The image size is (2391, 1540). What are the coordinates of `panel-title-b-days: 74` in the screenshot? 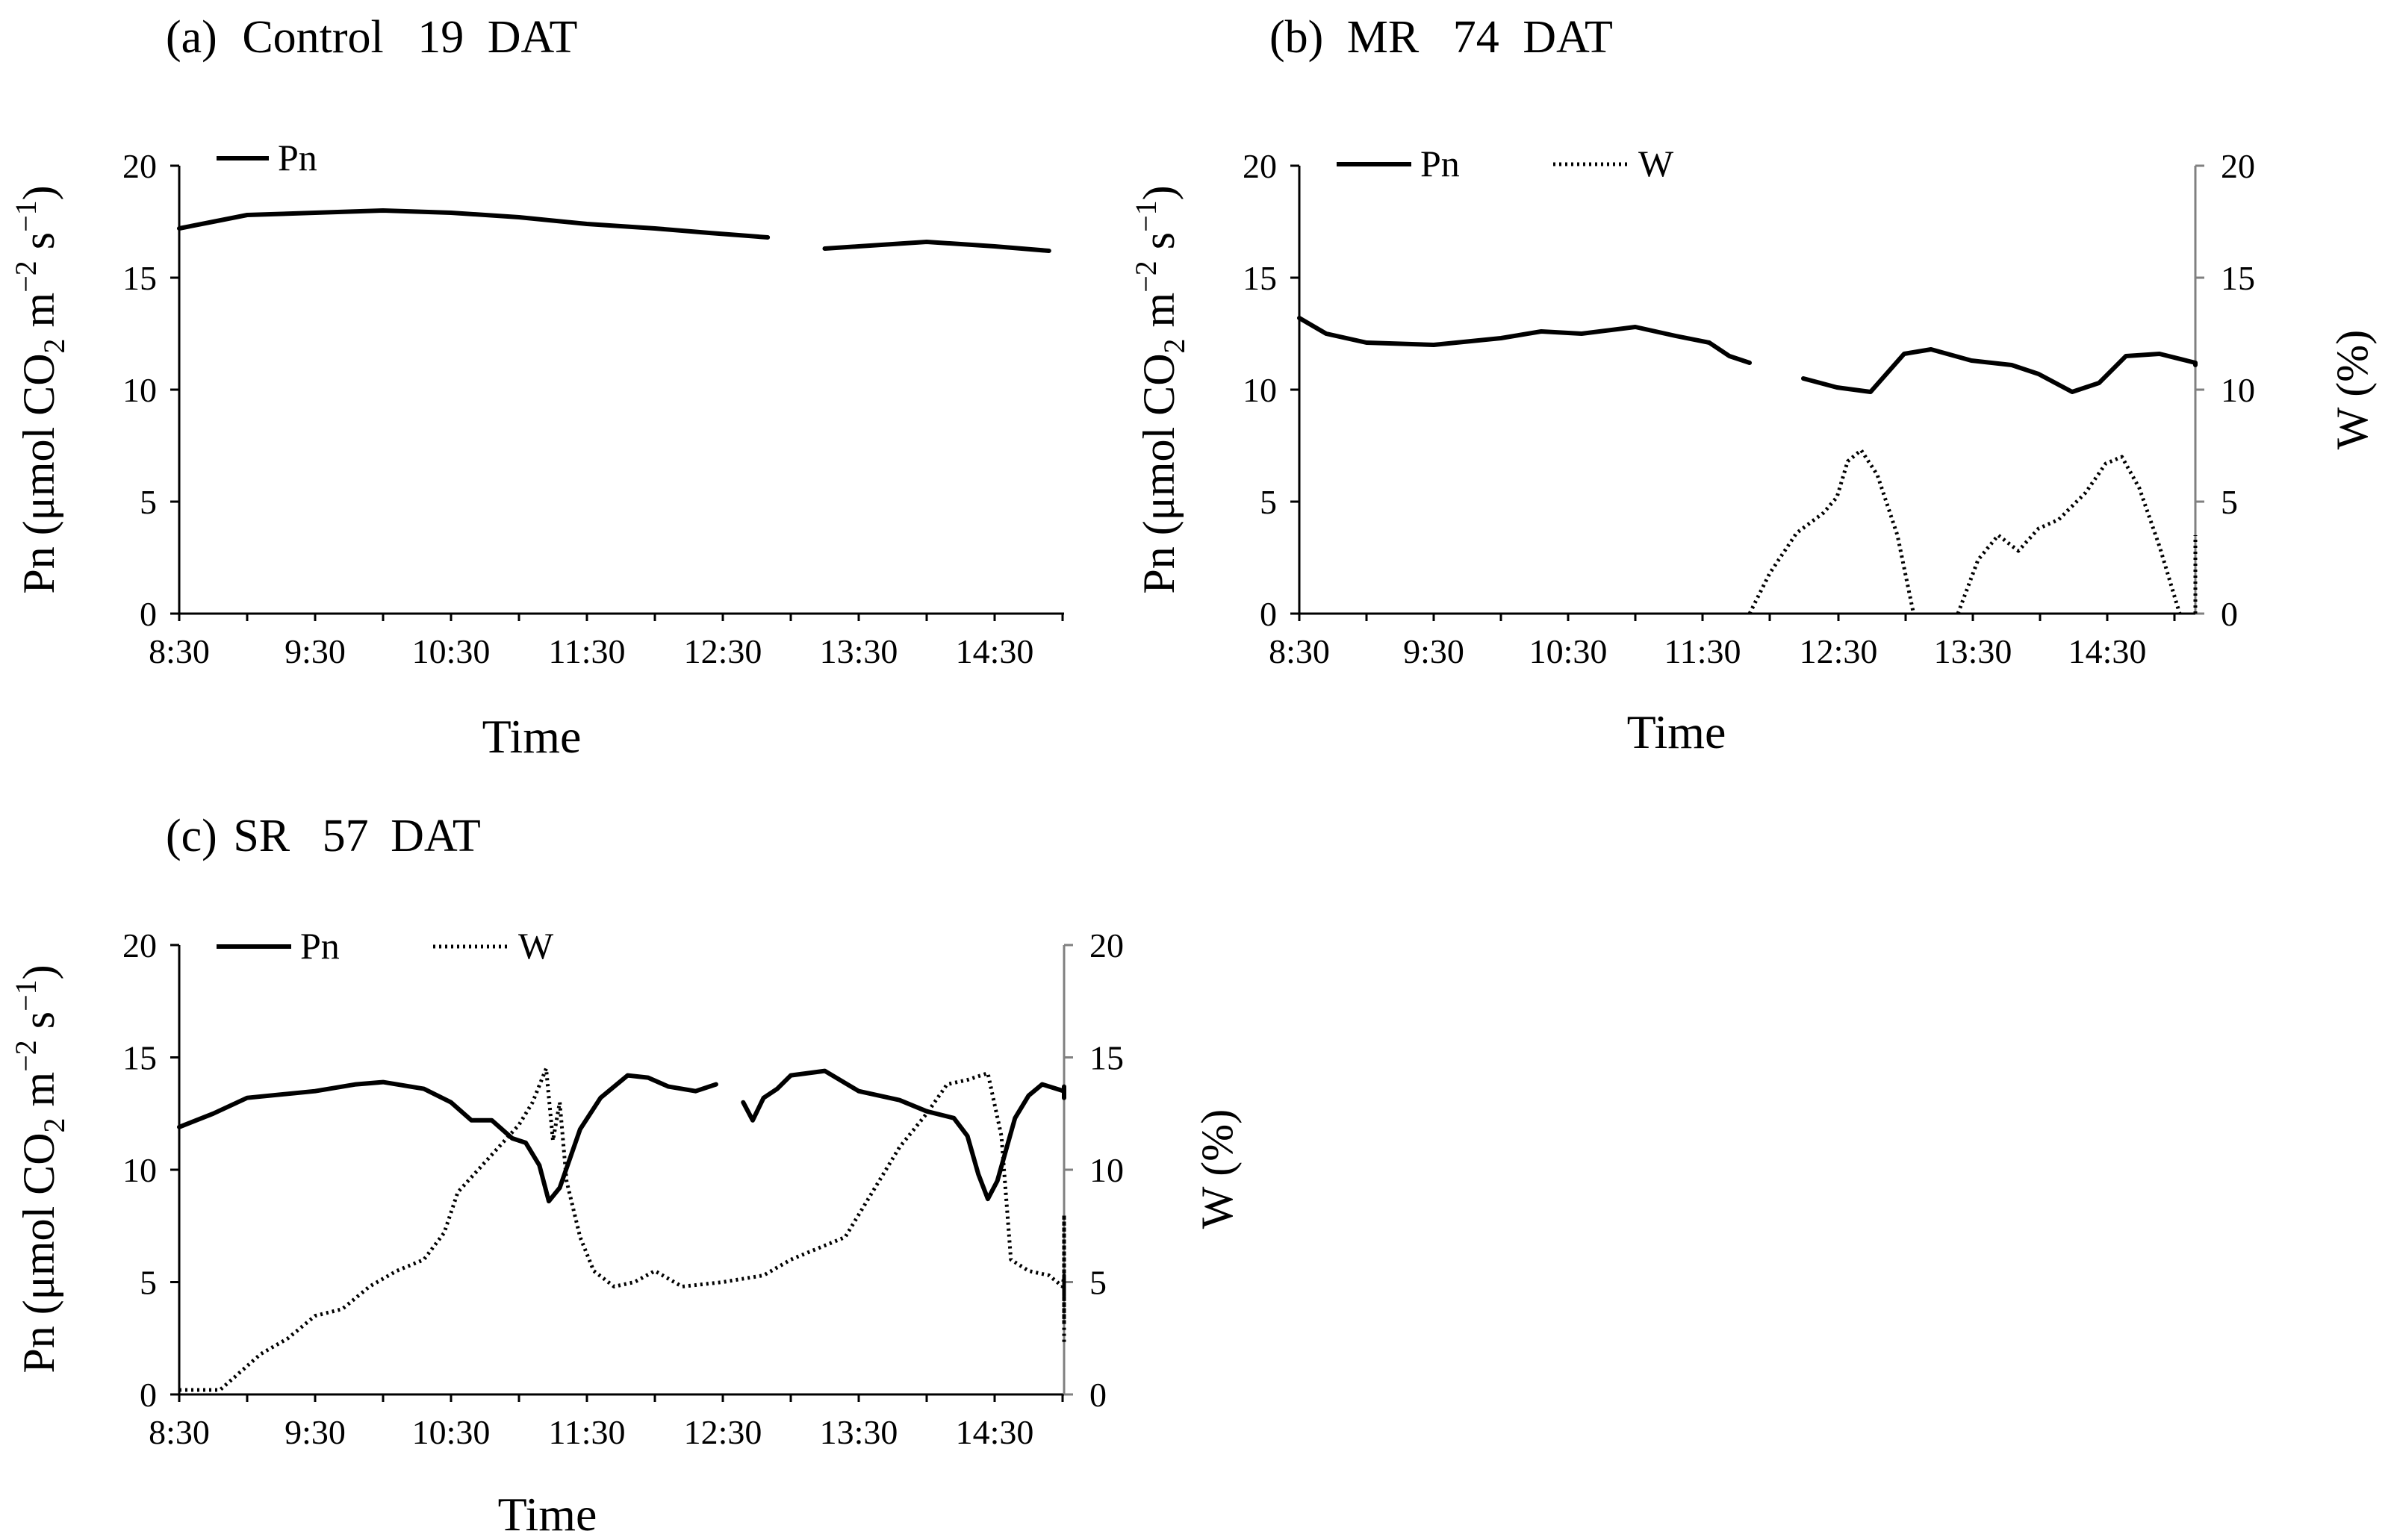 It's located at (1476, 37).